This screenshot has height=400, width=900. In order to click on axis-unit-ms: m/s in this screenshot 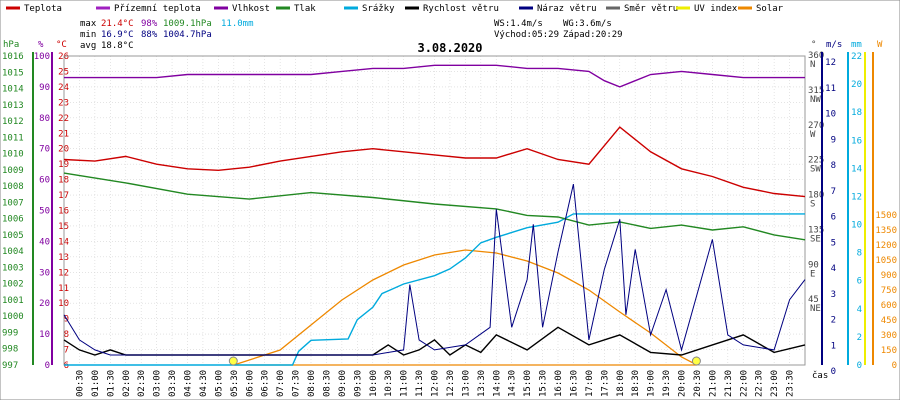, I will do `click(834, 45)`.